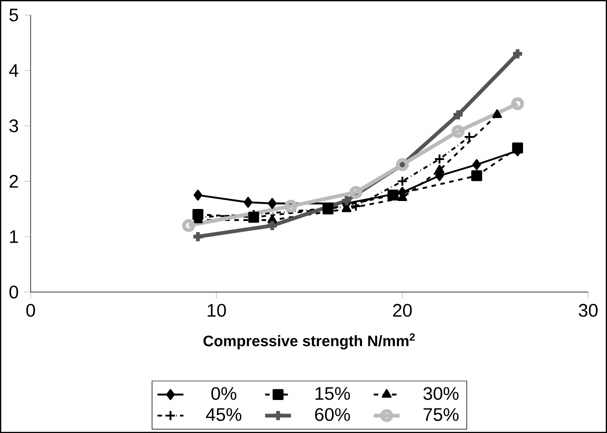 Image resolution: width=607 pixels, height=433 pixels. I want to click on text: Compressive strength N/mm$^{2}$, so click(309, 341).